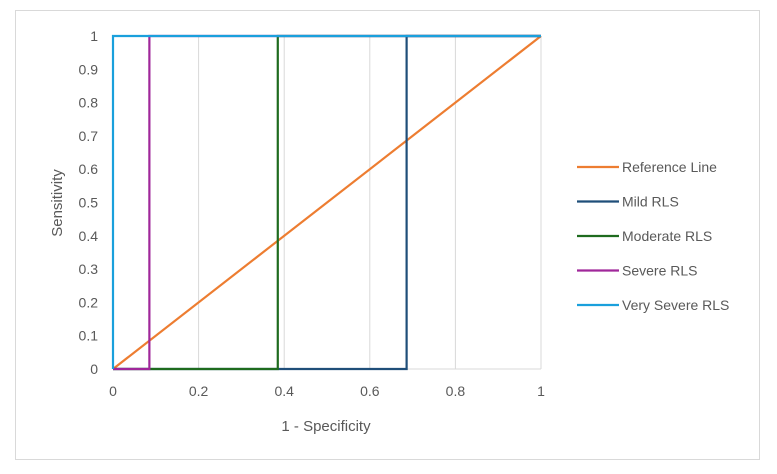  What do you see at coordinates (667, 236) in the screenshot?
I see `legend-label-moderate-rls: Moderate RLS` at bounding box center [667, 236].